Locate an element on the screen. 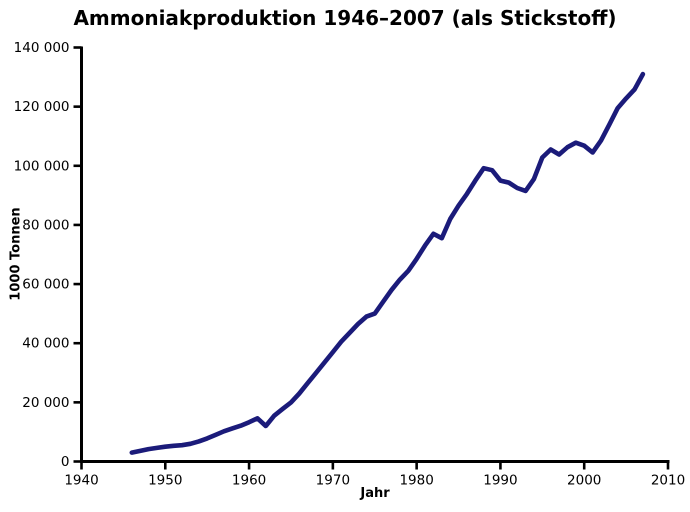 This screenshot has width=690, height=512. y-tick-label: 0 is located at coordinates (65, 462).